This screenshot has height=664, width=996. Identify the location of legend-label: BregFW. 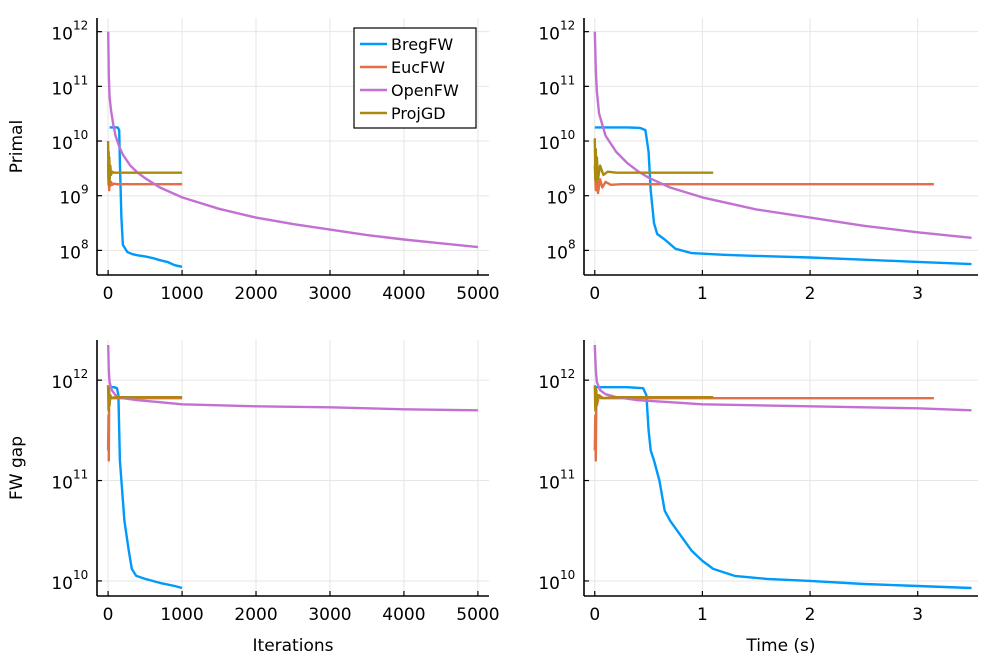
(422, 44).